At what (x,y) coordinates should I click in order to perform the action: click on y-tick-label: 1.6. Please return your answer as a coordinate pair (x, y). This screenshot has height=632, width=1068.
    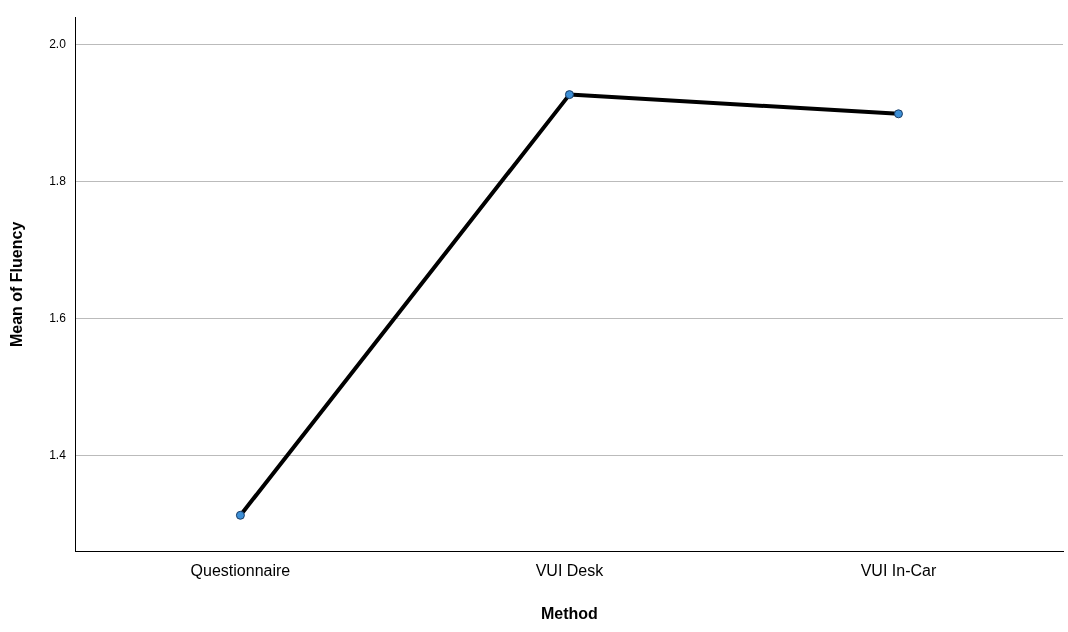
    Looking at the image, I should click on (58, 317).